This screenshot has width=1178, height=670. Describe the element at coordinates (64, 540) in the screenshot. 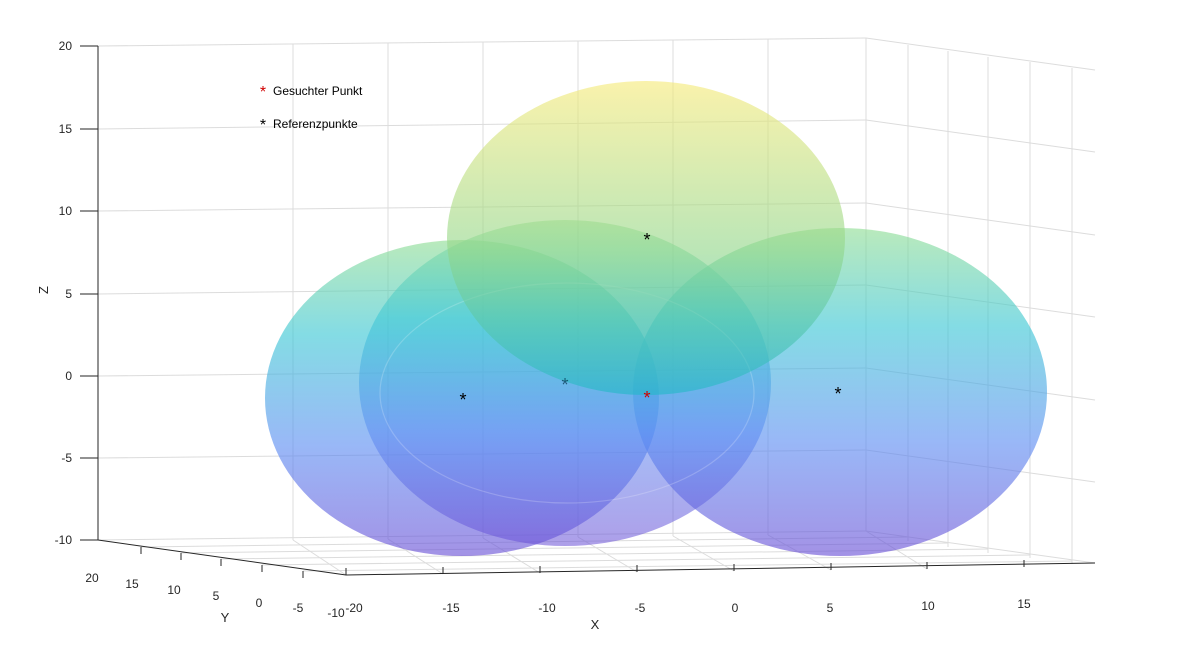

I see `z-tick-label: -10` at that location.